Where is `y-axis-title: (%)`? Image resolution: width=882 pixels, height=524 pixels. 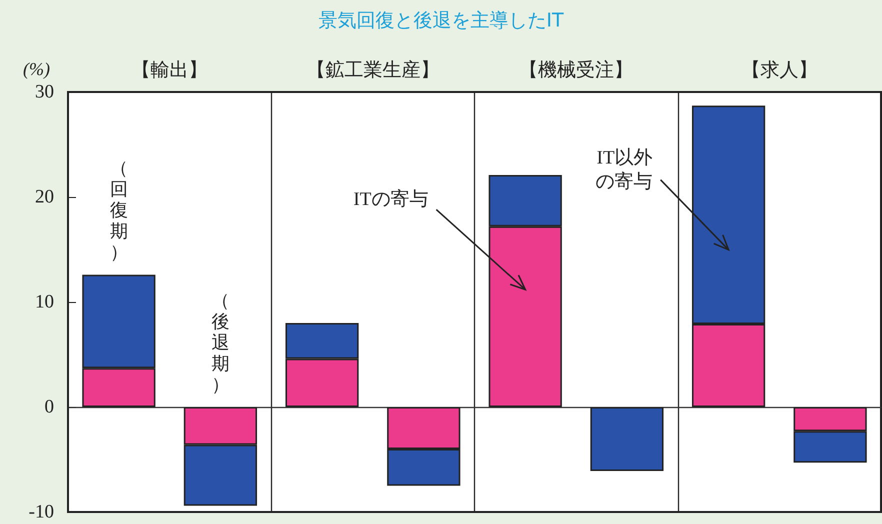 y-axis-title: (%) is located at coordinates (36, 69).